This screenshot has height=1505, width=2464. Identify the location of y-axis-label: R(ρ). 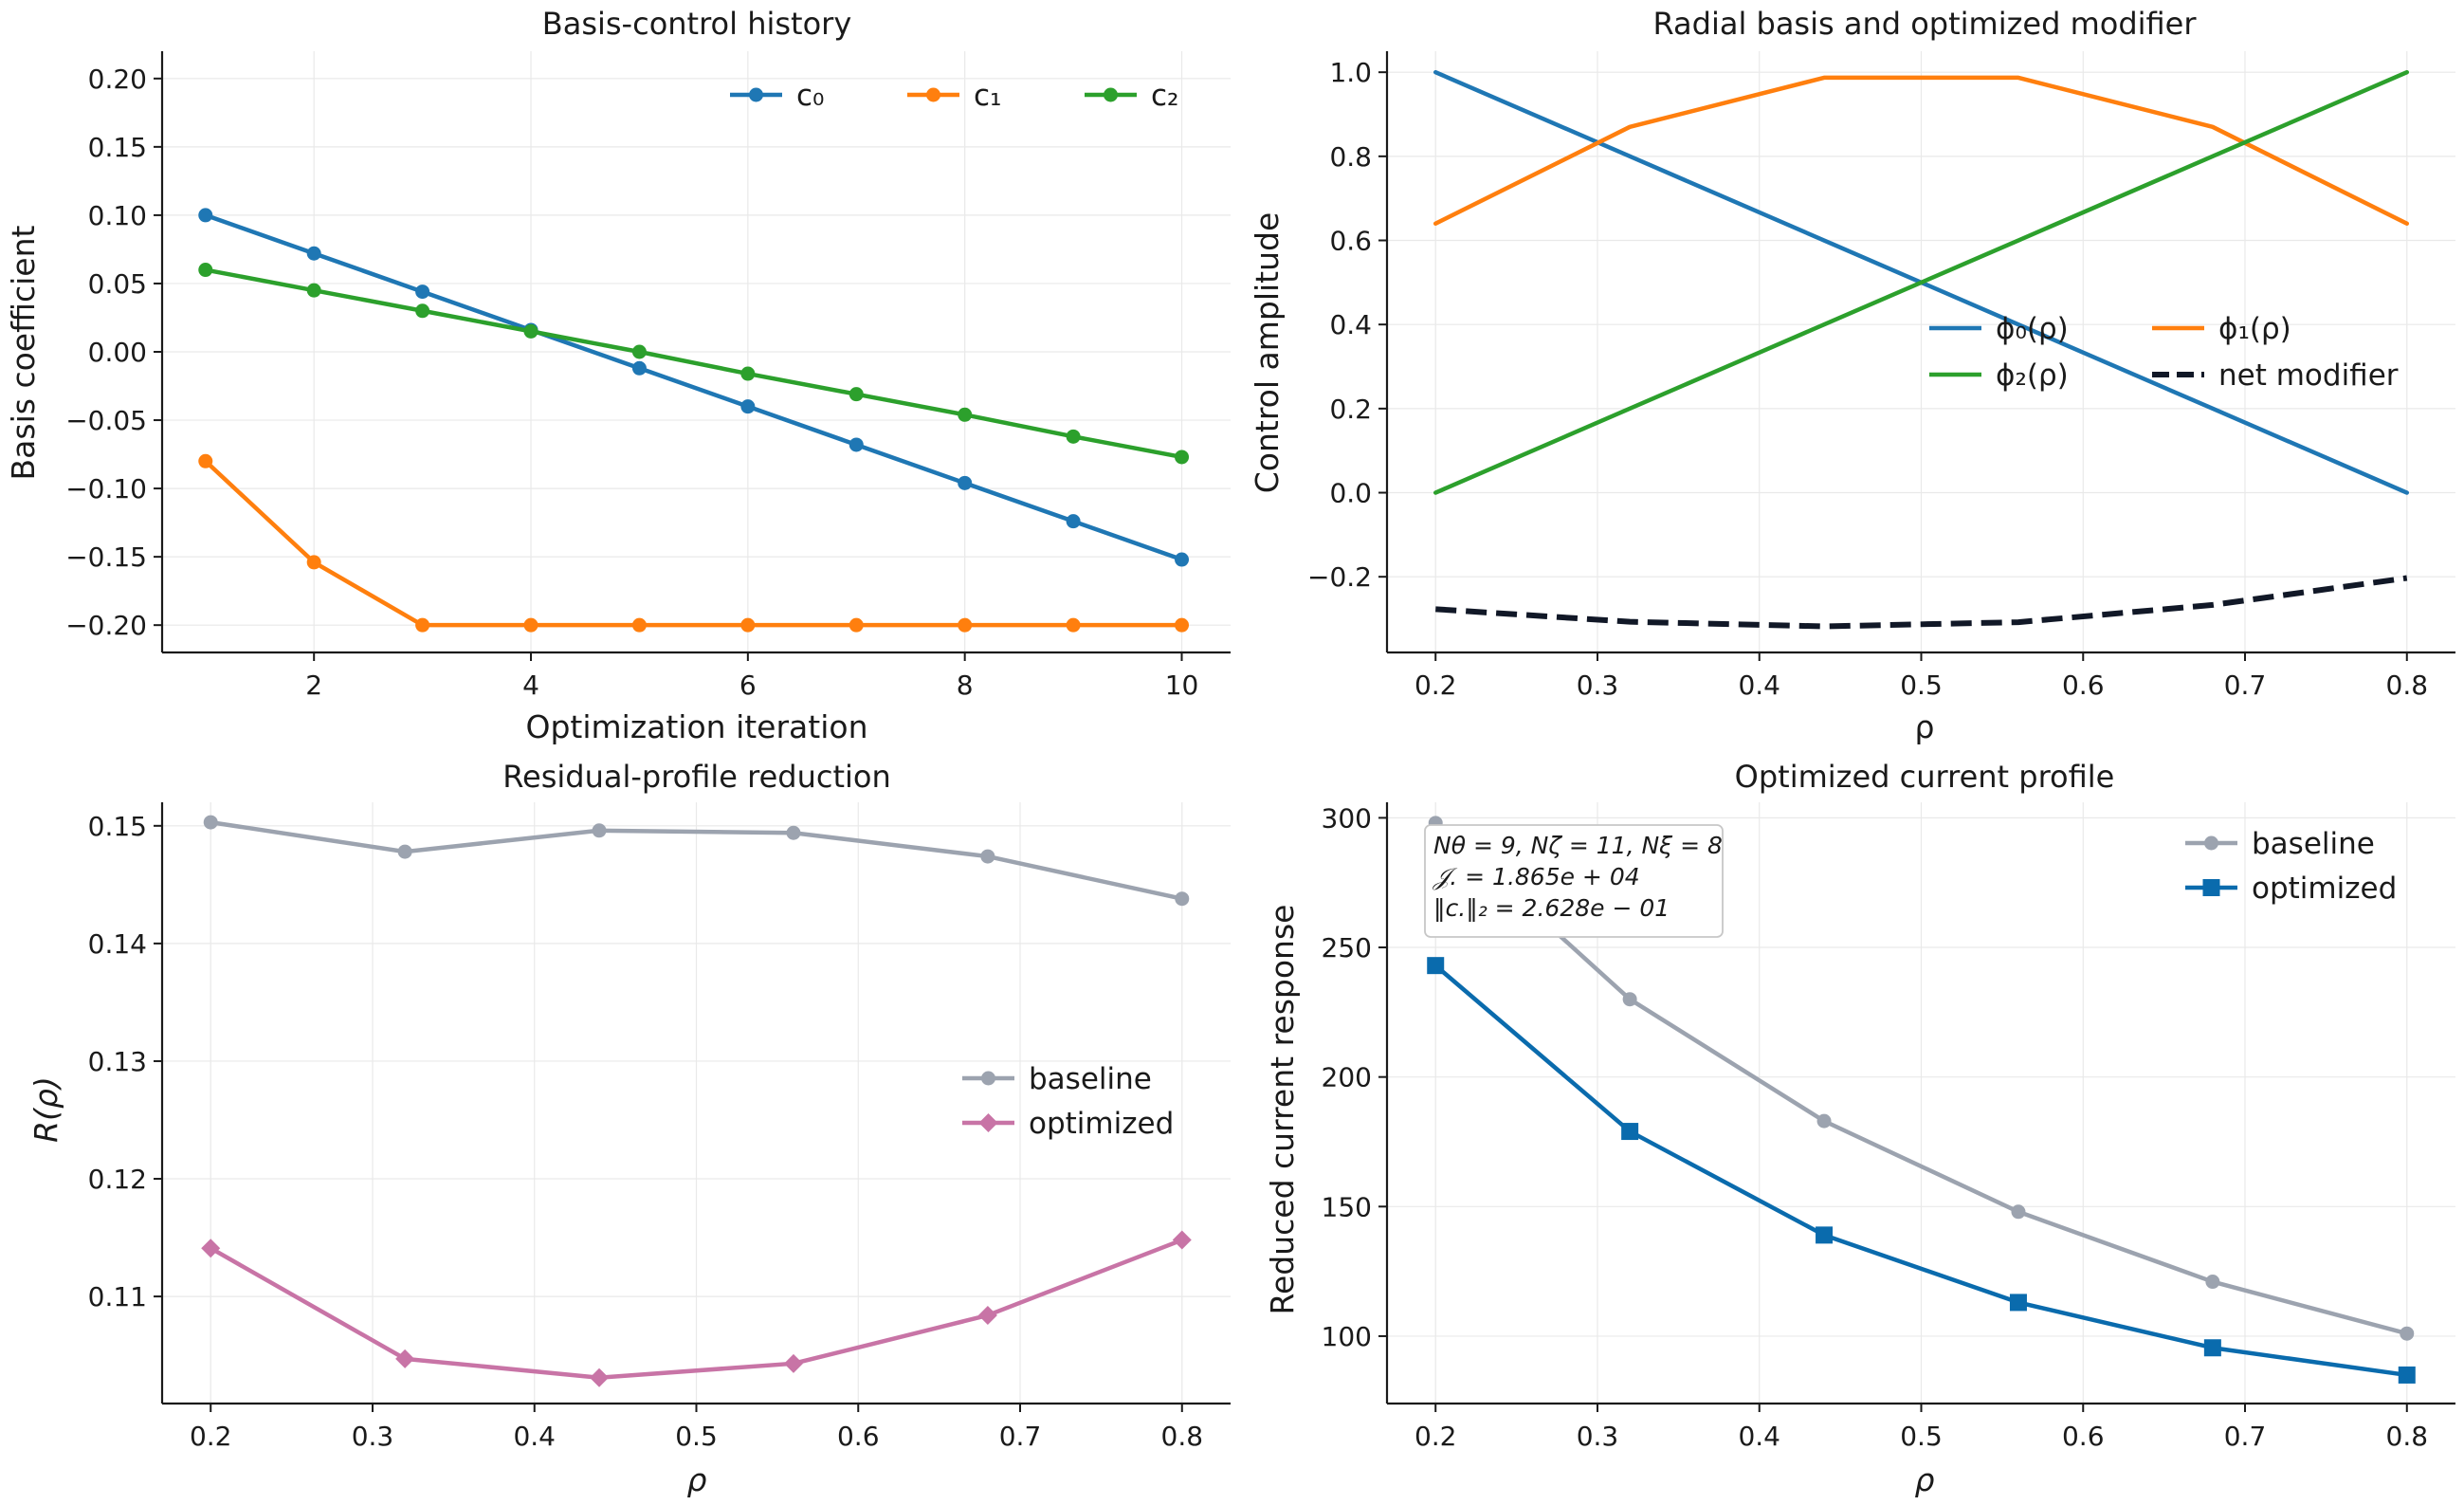
(46, 1109).